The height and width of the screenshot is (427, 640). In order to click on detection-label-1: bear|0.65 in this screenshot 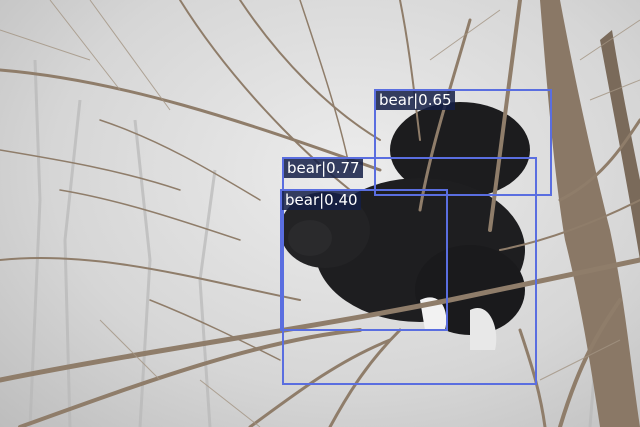, I will do `click(415, 100)`.